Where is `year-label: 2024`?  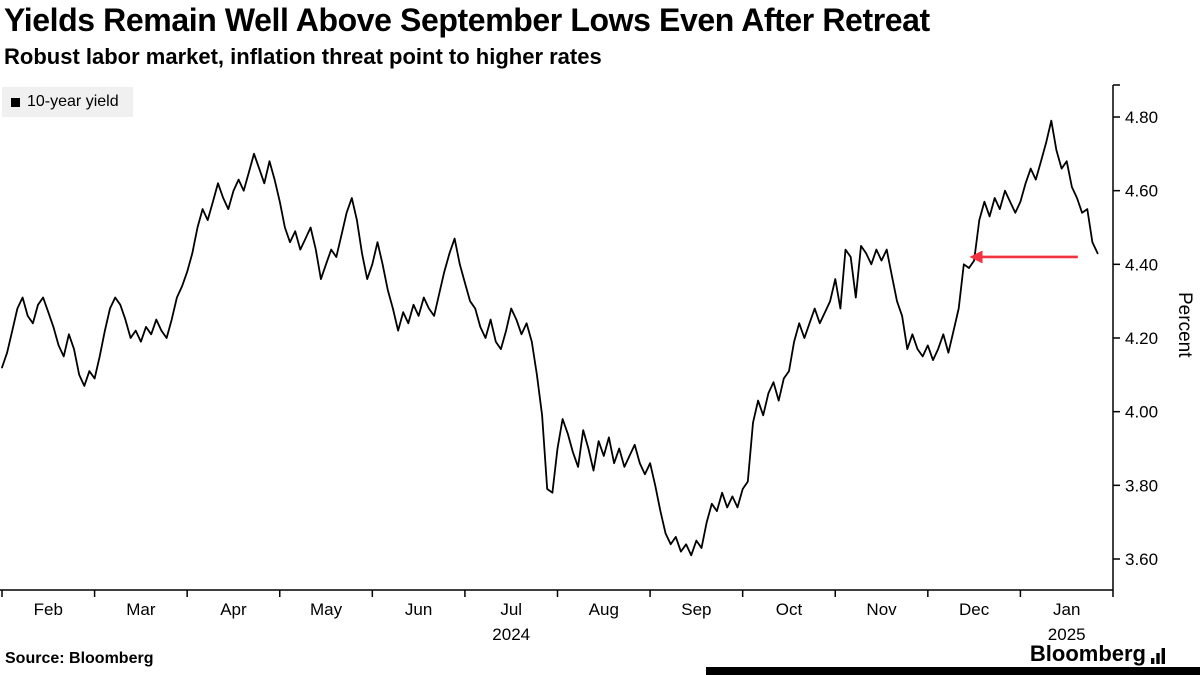
year-label: 2024 is located at coordinates (511, 634).